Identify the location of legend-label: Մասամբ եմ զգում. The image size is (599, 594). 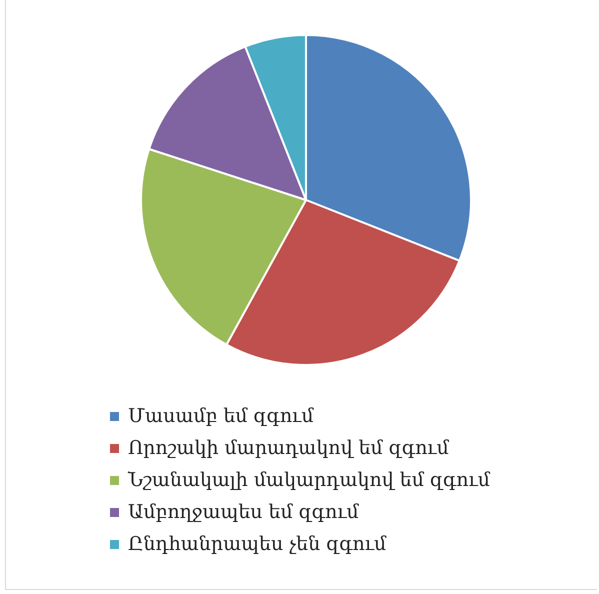
(221, 416).